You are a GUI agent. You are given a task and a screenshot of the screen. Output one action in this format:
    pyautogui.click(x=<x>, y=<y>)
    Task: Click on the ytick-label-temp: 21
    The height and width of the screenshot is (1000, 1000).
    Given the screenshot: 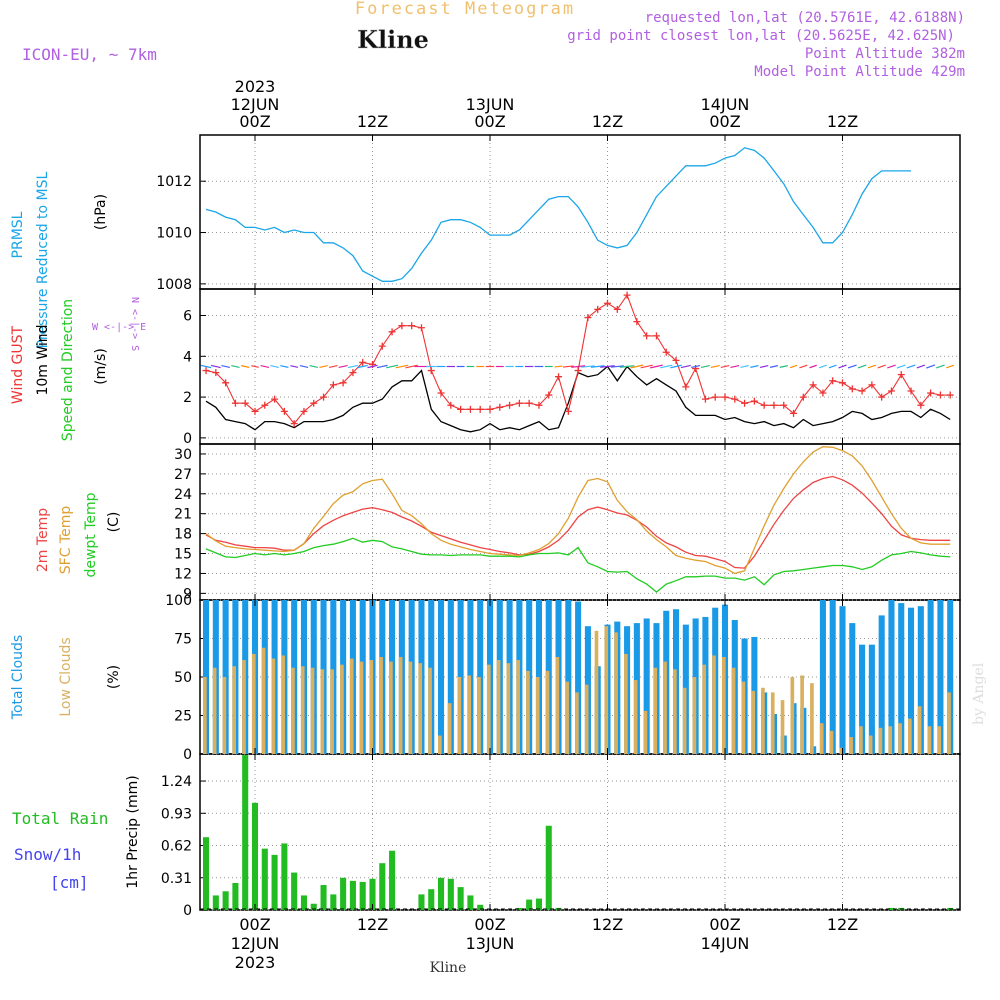 What is the action you would take?
    pyautogui.click(x=183, y=515)
    